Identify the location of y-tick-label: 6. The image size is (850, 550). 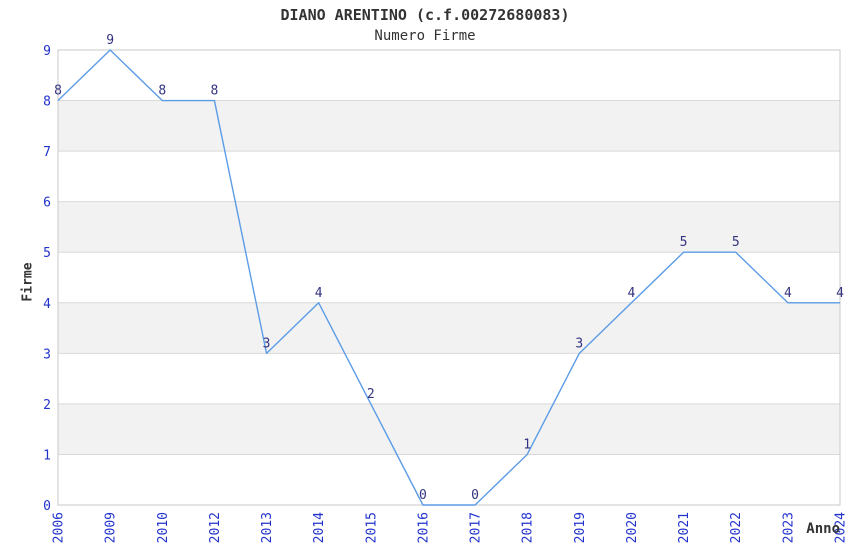
(47, 203).